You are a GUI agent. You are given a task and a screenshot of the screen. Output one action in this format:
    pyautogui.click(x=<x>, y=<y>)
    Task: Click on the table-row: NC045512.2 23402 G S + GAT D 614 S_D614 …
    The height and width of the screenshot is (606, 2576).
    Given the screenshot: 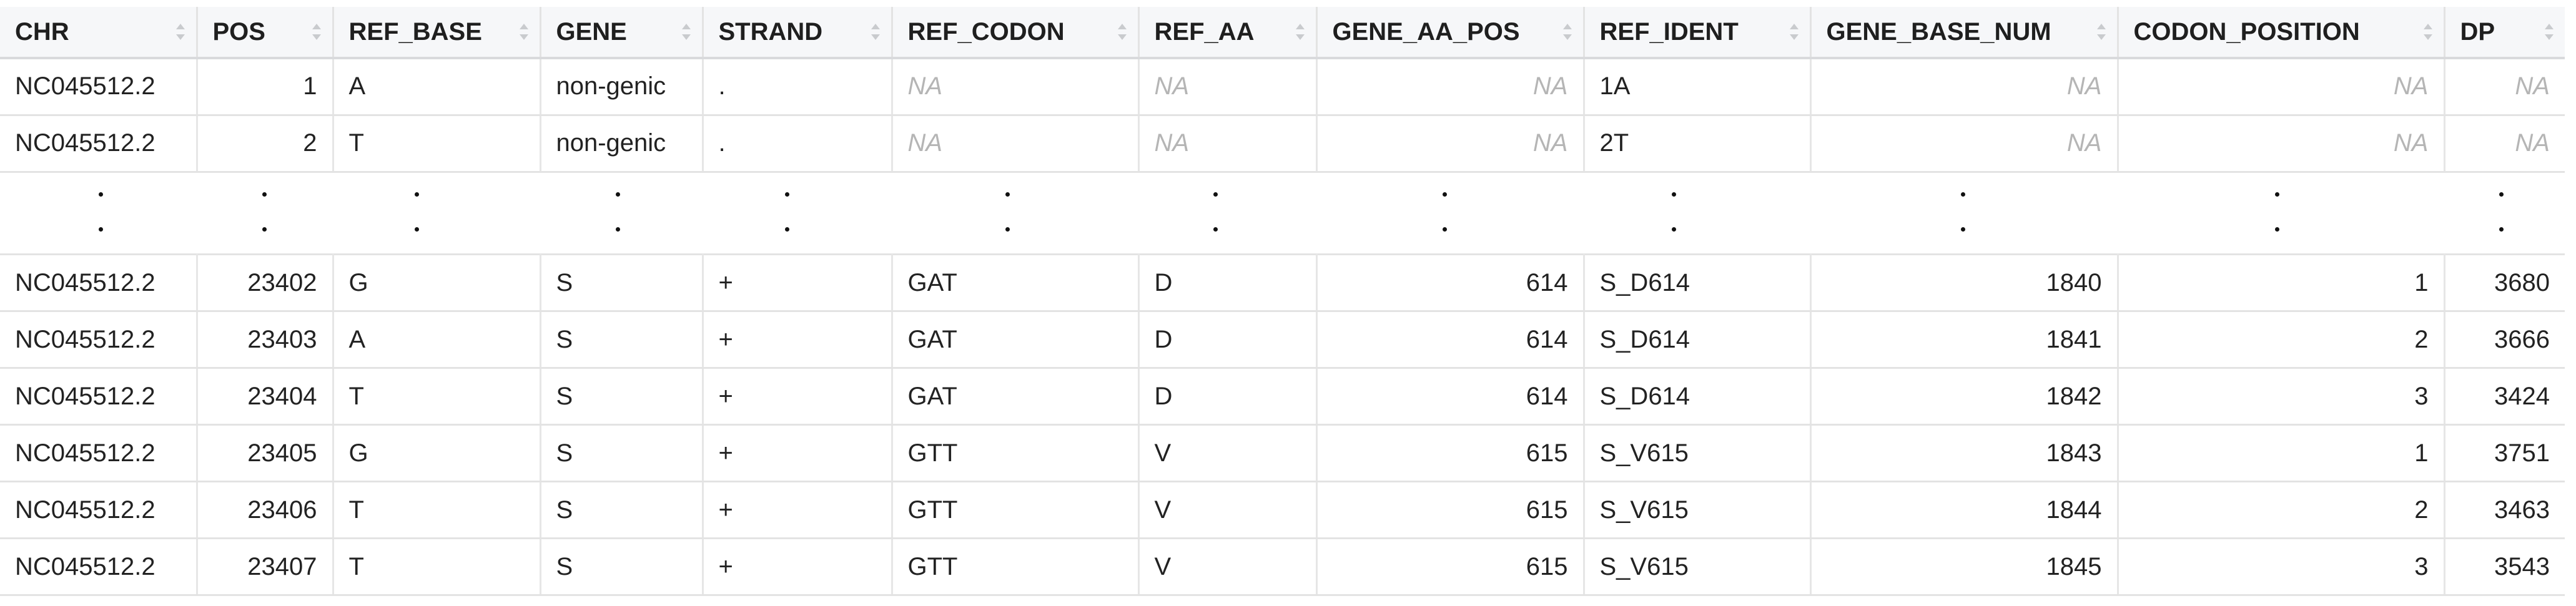 What is the action you would take?
    pyautogui.click(x=1282, y=283)
    